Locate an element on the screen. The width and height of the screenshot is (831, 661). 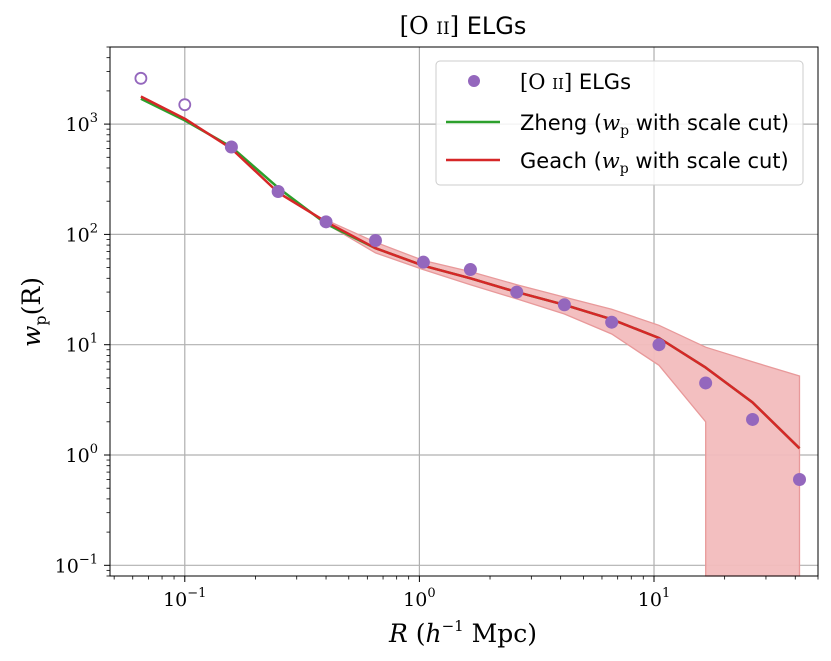
x-tick-label-0: 10⁻¹ is located at coordinates (184, 598).